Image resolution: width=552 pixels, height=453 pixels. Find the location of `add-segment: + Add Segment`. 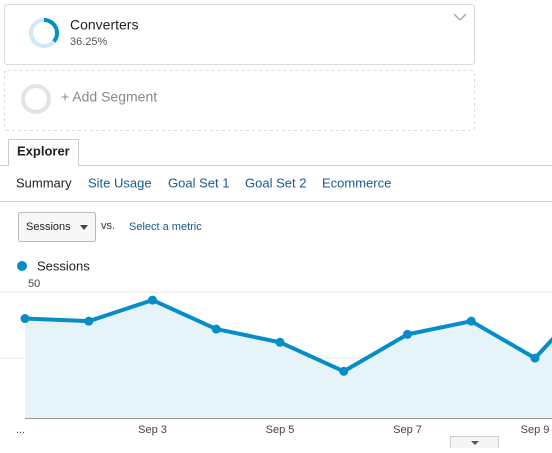

add-segment: + Add Segment is located at coordinates (109, 97).